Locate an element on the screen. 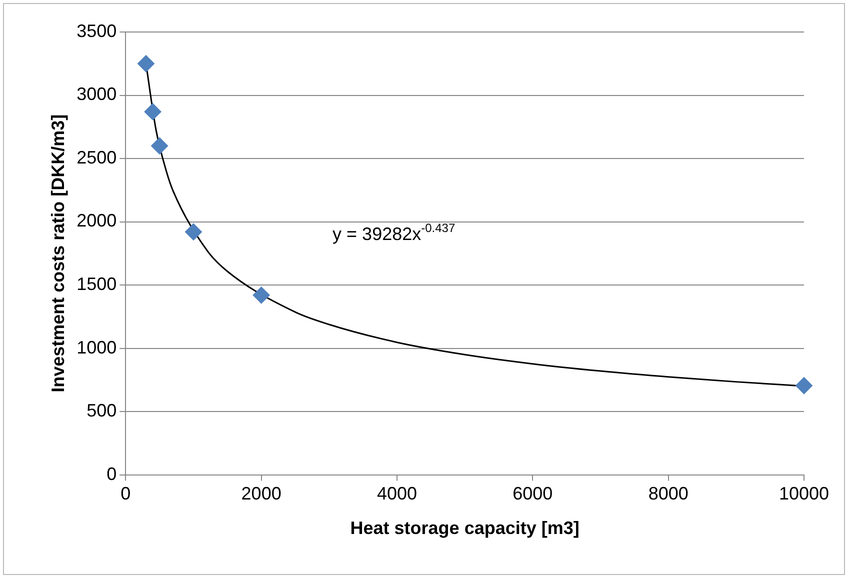 The height and width of the screenshot is (578, 848). x-tick-label: 8000 is located at coordinates (668, 494).